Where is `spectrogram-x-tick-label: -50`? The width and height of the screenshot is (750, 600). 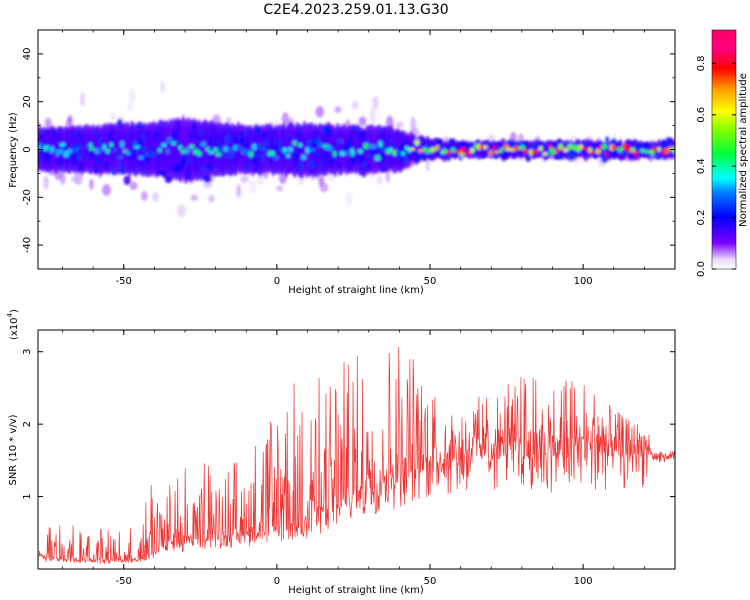
spectrogram-x-tick-label: -50 is located at coordinates (124, 281).